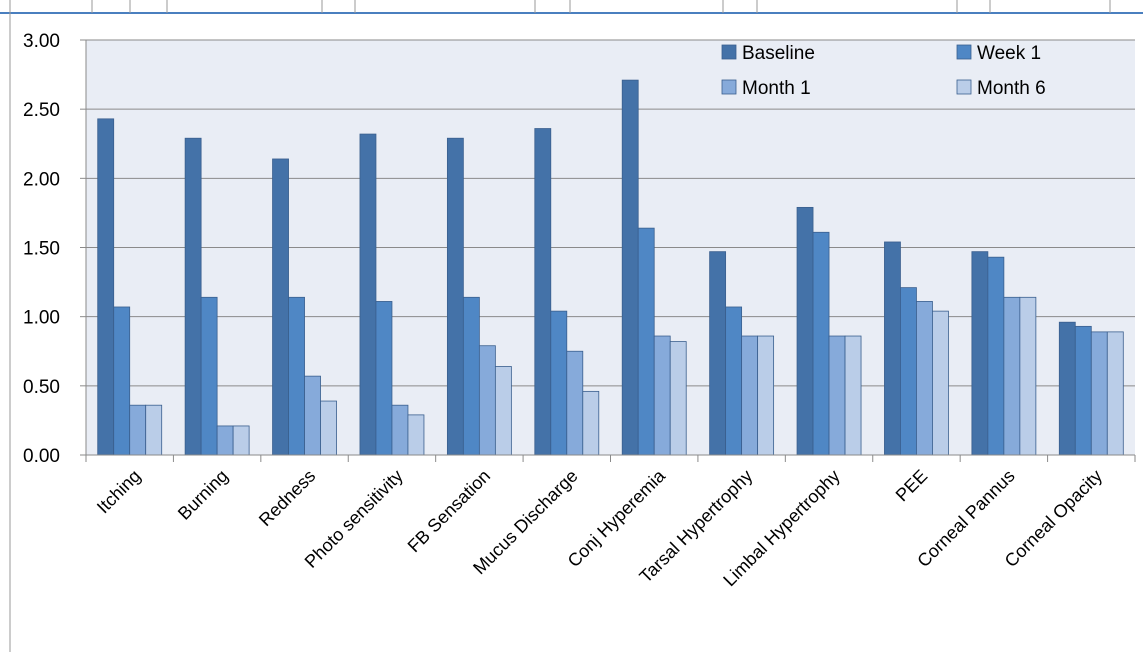 The height and width of the screenshot is (652, 1143). Describe the element at coordinates (203, 495) in the screenshot. I see `x-tick-label: Burning` at that location.